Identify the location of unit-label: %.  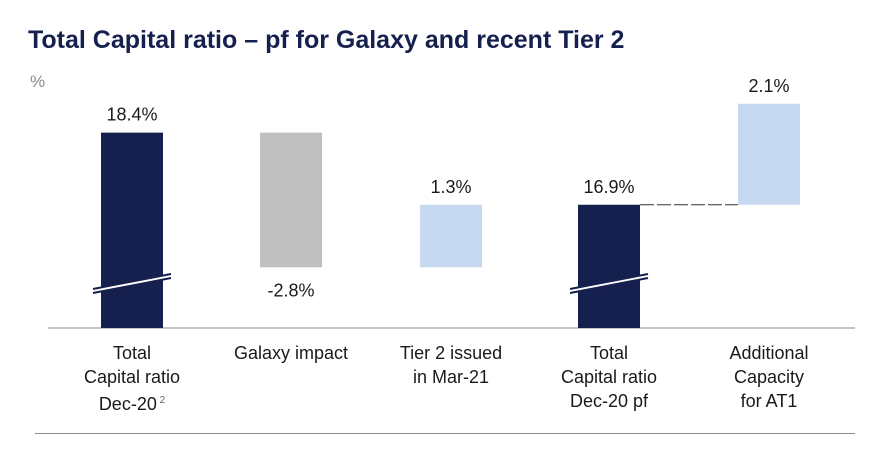
(38, 81).